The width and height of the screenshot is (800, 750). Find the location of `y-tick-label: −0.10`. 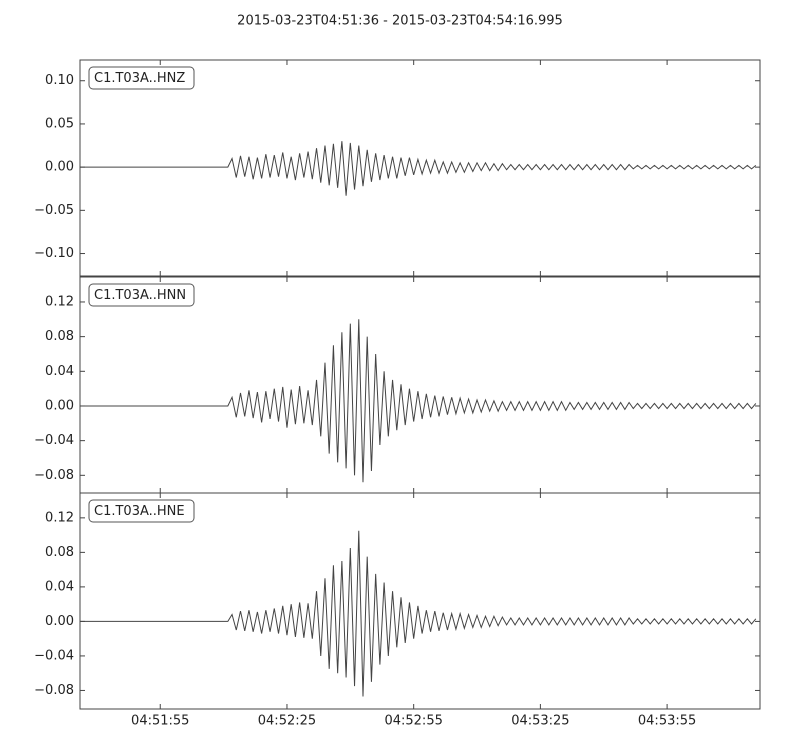

y-tick-label: −0.10 is located at coordinates (54, 253).